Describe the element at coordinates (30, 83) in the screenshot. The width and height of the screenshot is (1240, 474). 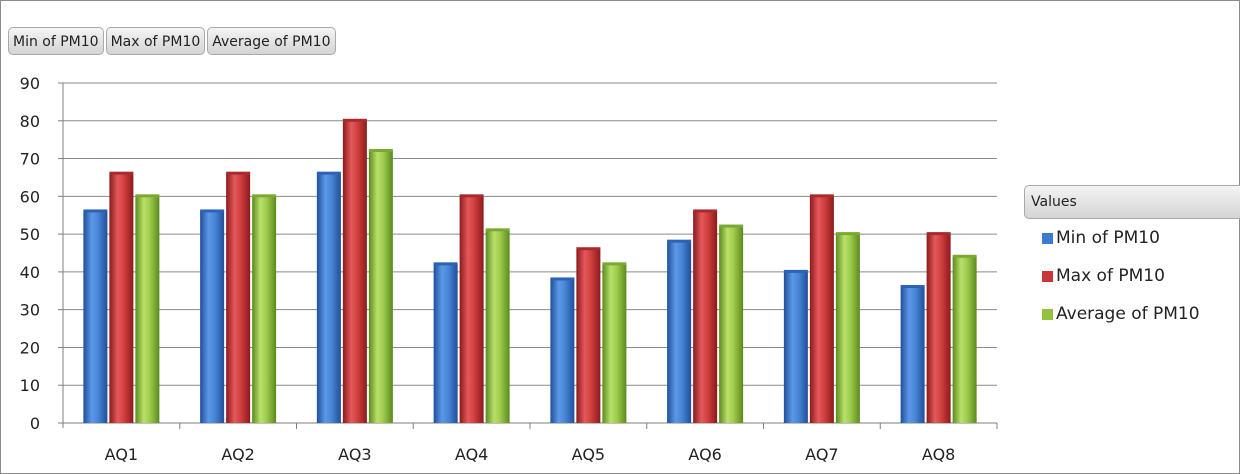
I see `y-tick-label: 90` at that location.